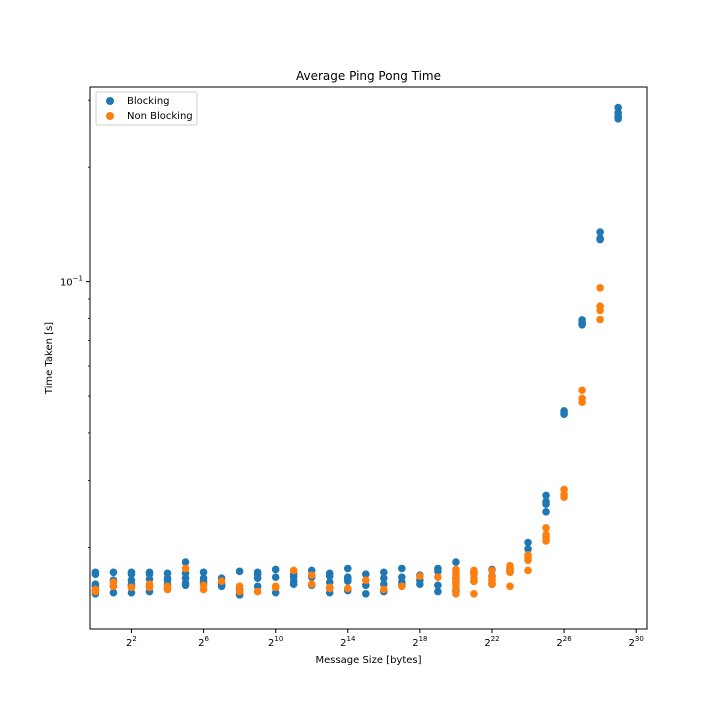 This screenshot has width=720, height=720. What do you see at coordinates (419, 642) in the screenshot?
I see `x-tick-label: 218` at bounding box center [419, 642].